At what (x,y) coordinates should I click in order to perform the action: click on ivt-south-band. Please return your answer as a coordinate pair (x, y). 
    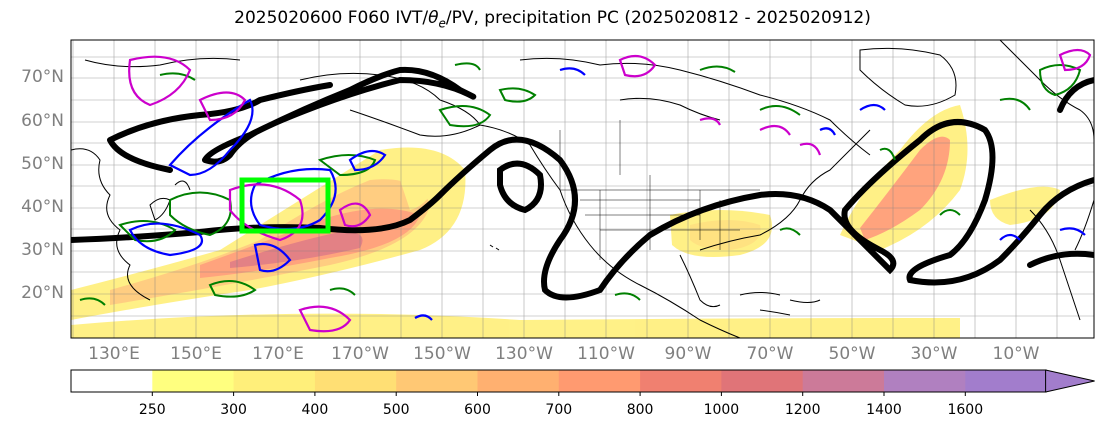
    Looking at the image, I should click on (515, 325).